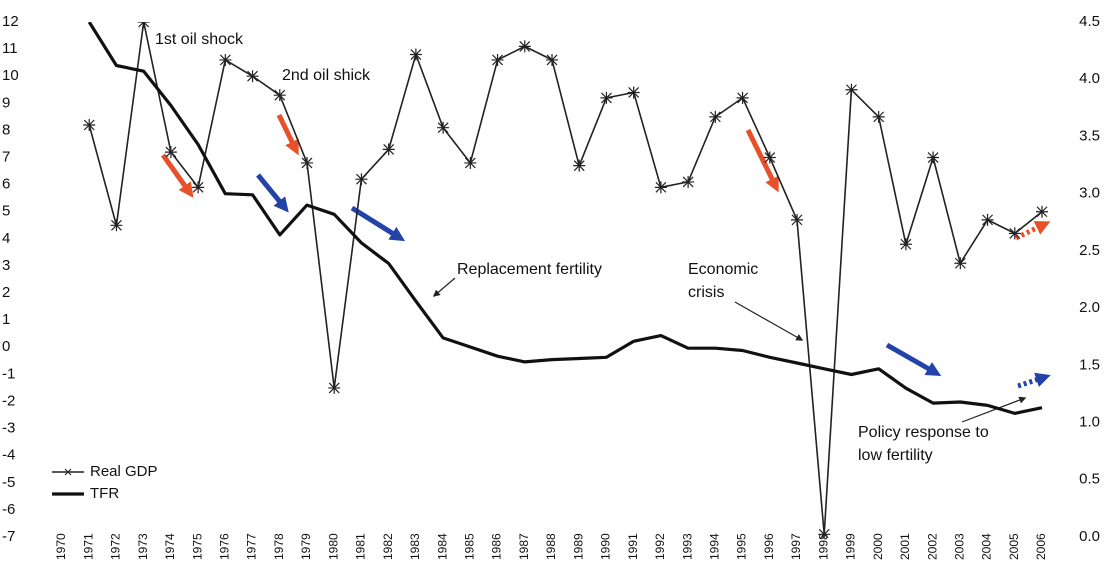  What do you see at coordinates (6, 238) in the screenshot?
I see `y-tick-label: 4` at bounding box center [6, 238].